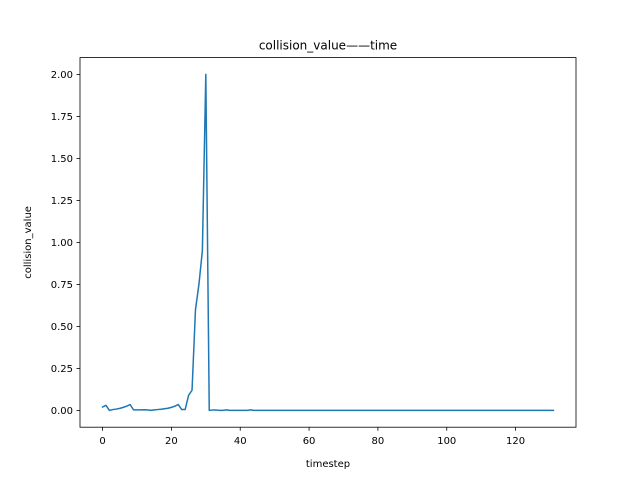 This screenshot has height=480, width=640. I want to click on x-tick-label: 20, so click(171, 441).